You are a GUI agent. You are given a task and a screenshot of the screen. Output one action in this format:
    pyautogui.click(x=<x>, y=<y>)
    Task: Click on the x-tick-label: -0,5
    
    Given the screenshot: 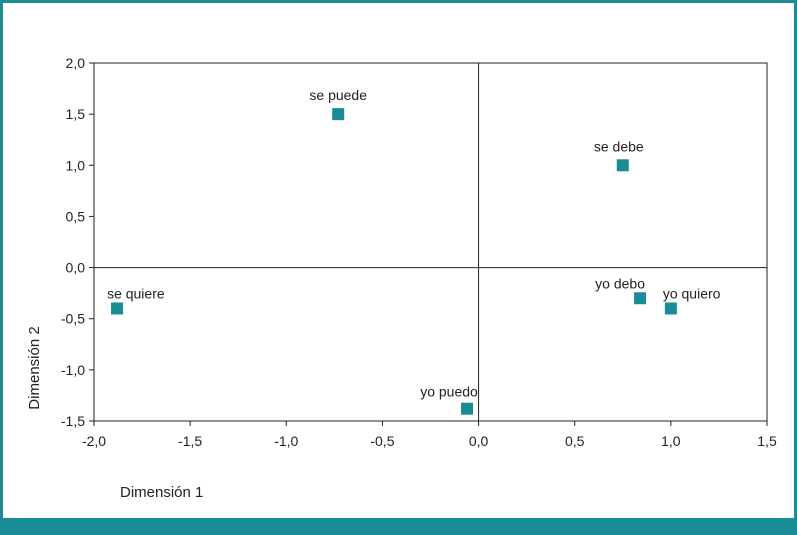 What is the action you would take?
    pyautogui.click(x=382, y=441)
    